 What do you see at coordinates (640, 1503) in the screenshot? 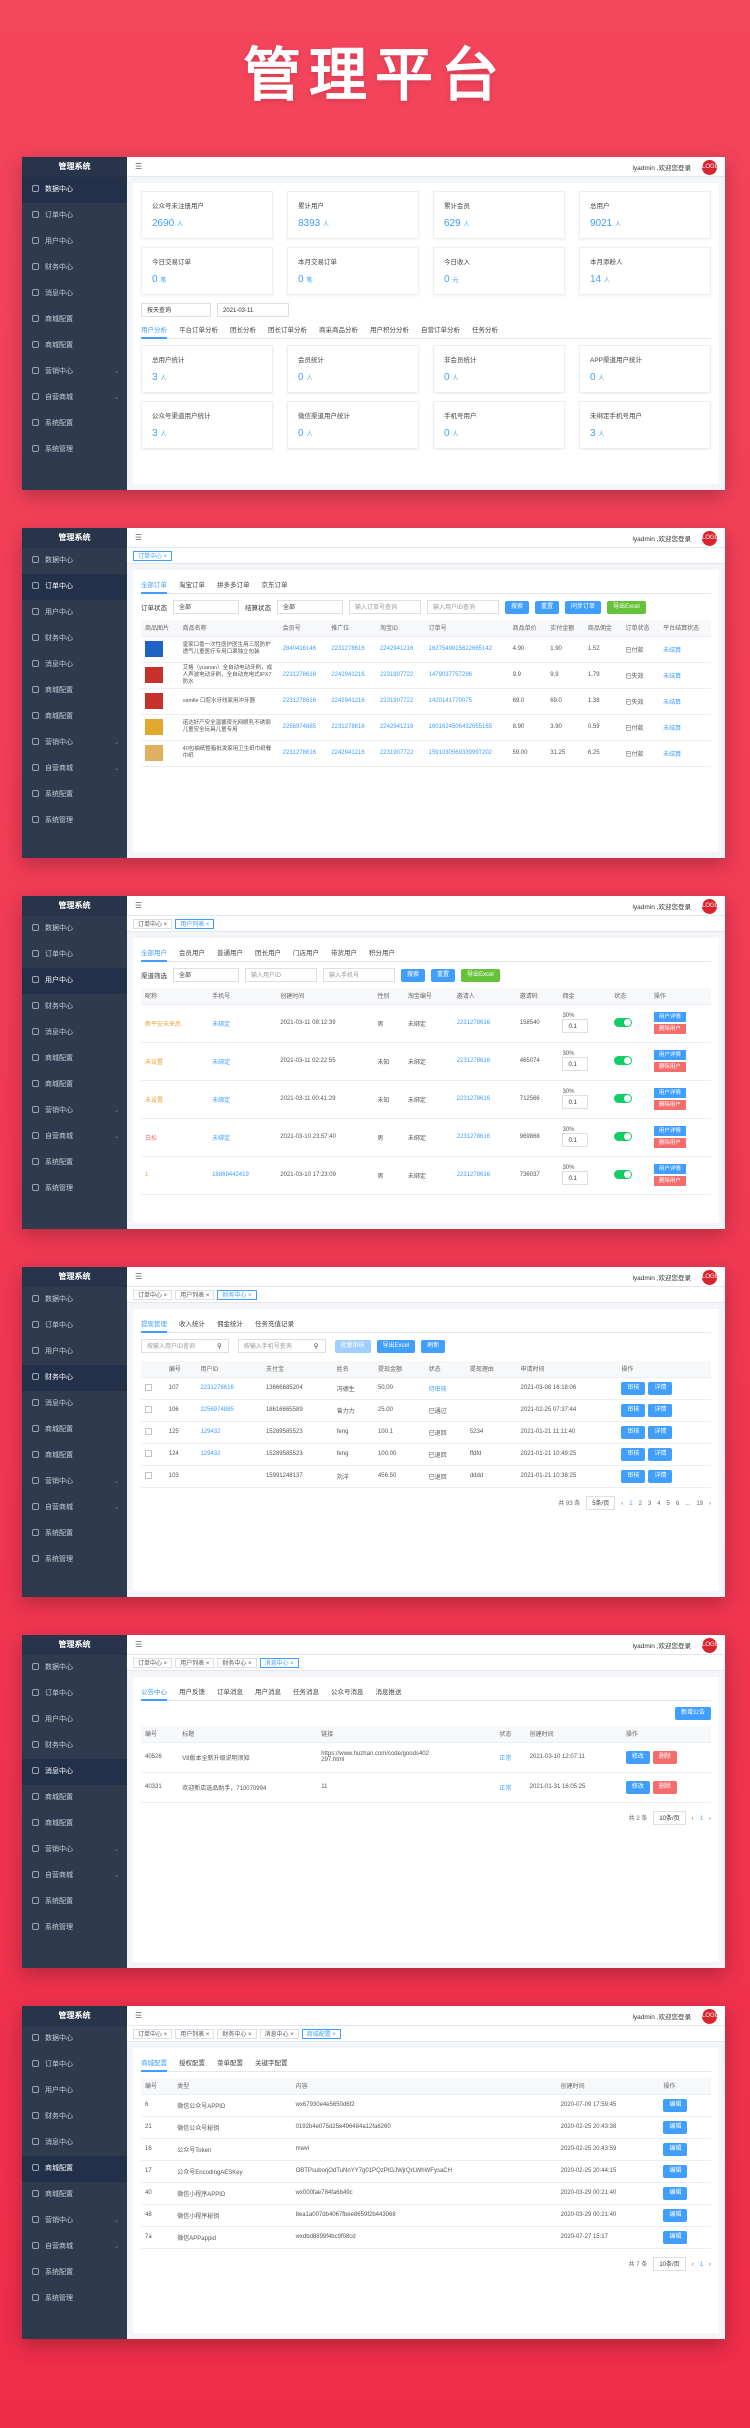
I see `page-number: 2` at bounding box center [640, 1503].